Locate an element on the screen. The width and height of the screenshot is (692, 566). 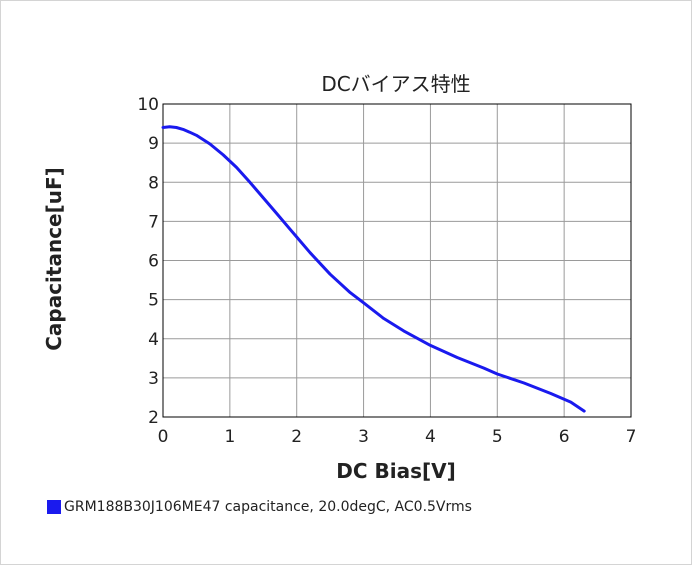
y-tick-label-0: 2 is located at coordinates (153, 418).